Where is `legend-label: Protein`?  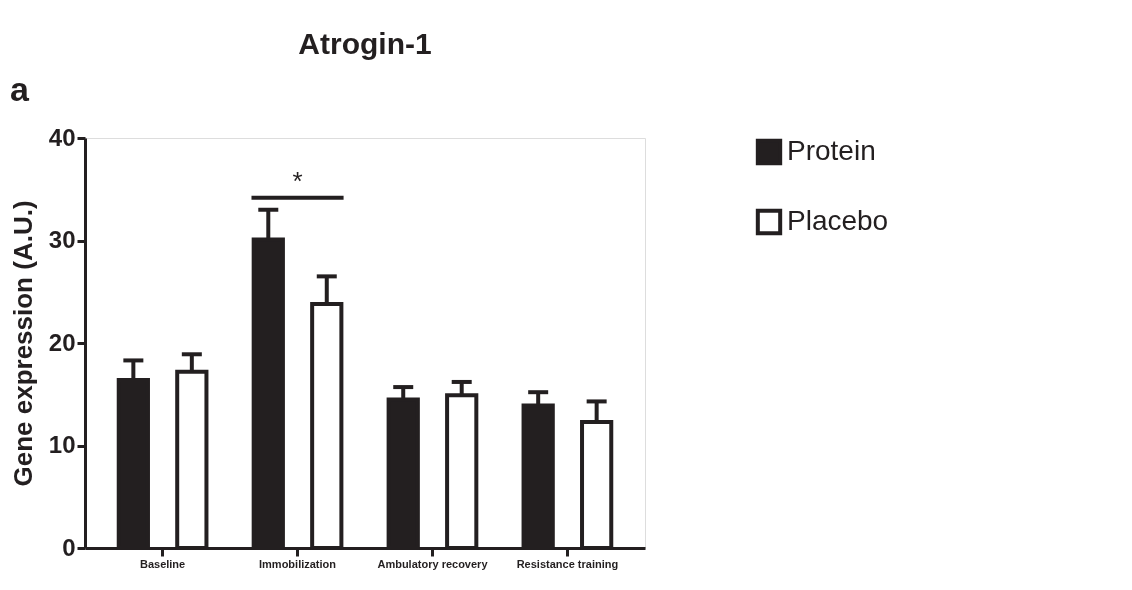 legend-label: Protein is located at coordinates (831, 150).